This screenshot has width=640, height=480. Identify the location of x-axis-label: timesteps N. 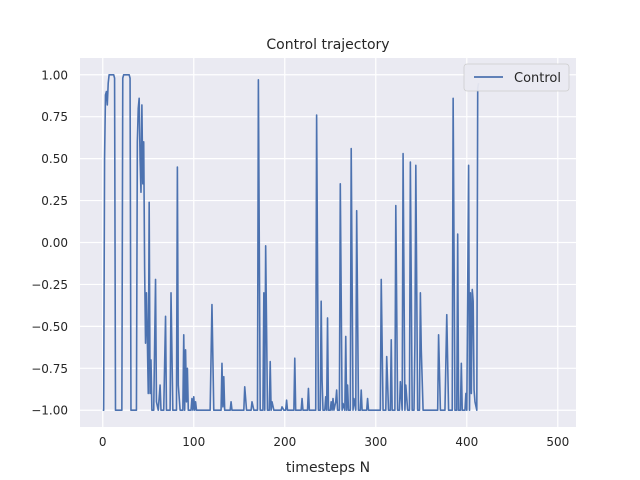
(328, 468).